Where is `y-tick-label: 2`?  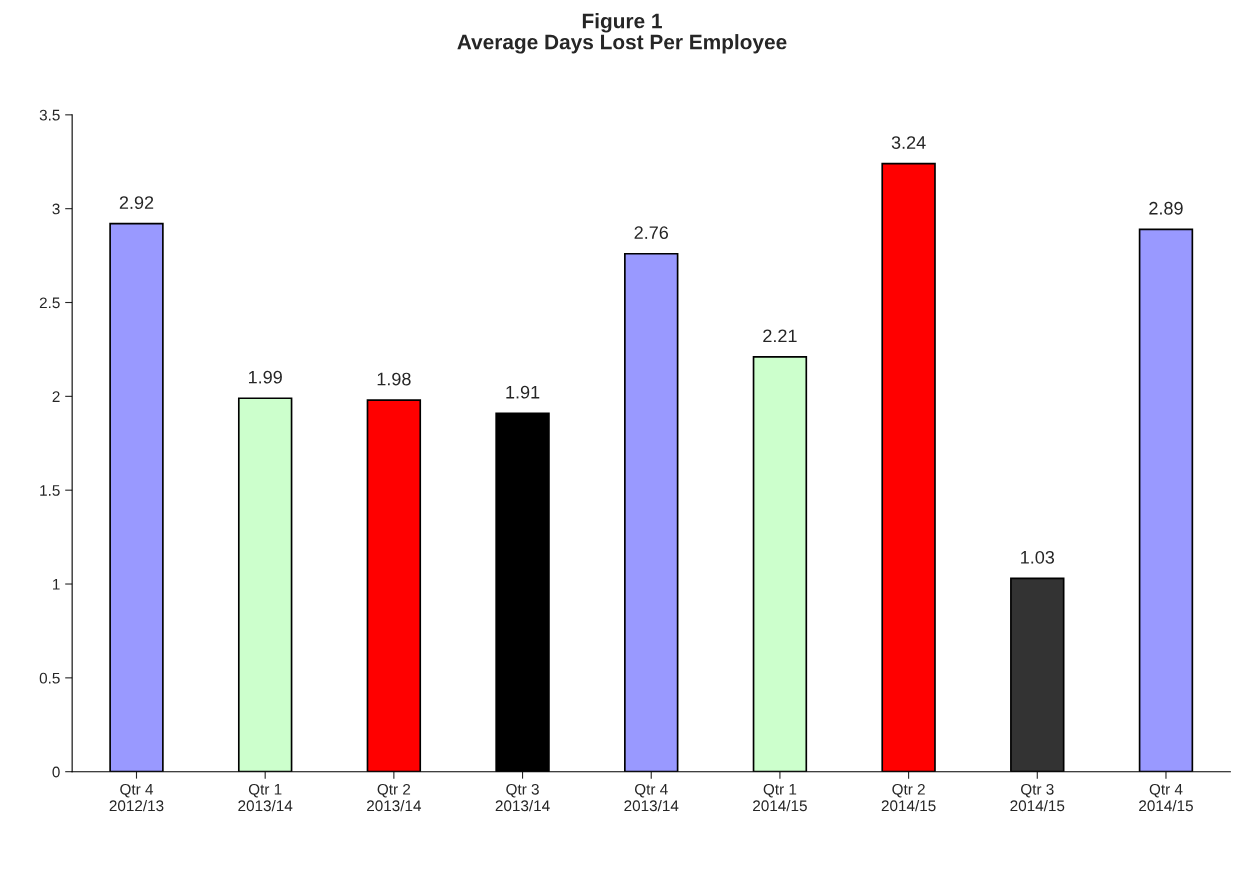
y-tick-label: 2 is located at coordinates (56, 396).